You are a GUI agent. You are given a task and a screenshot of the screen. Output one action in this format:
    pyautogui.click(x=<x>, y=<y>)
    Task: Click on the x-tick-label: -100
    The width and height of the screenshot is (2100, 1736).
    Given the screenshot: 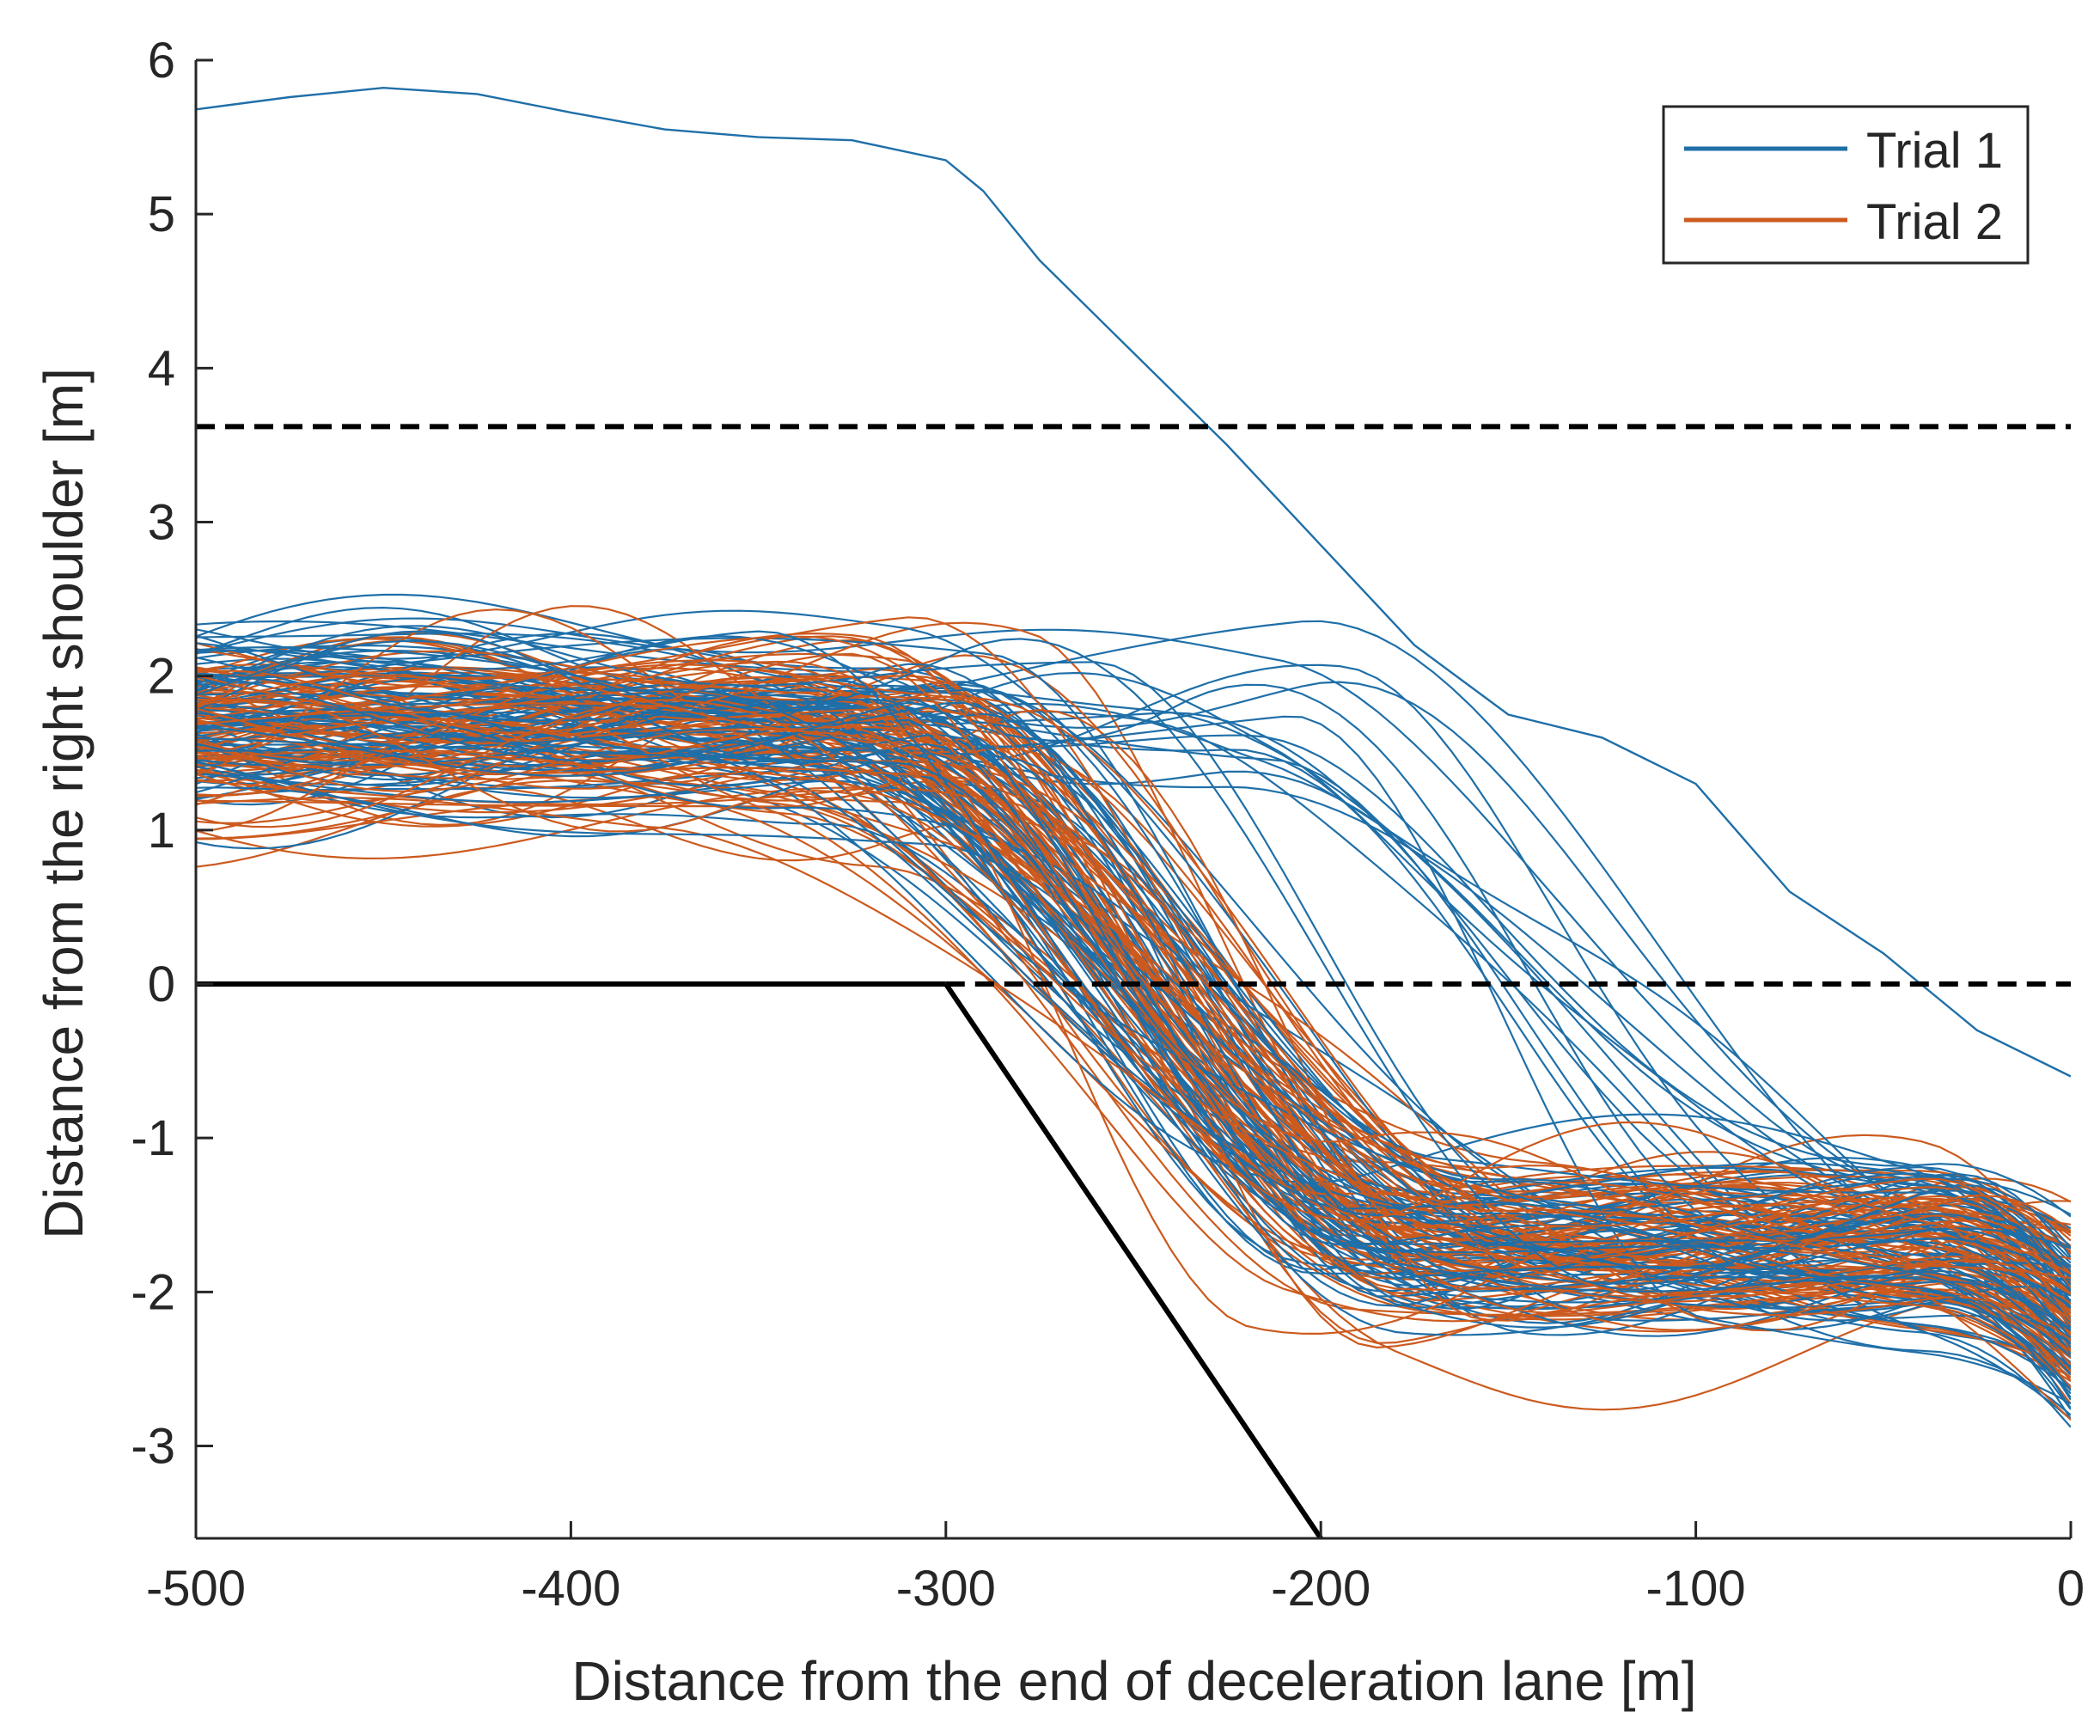 What is the action you would take?
    pyautogui.click(x=1696, y=1589)
    